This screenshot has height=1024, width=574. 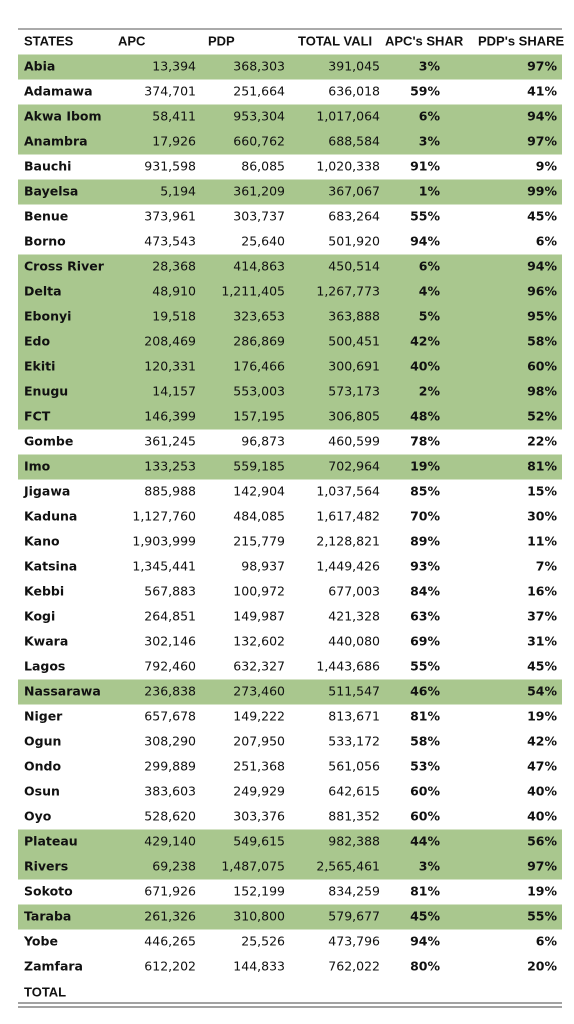 I want to click on state-name: Ekiti, so click(x=39, y=366).